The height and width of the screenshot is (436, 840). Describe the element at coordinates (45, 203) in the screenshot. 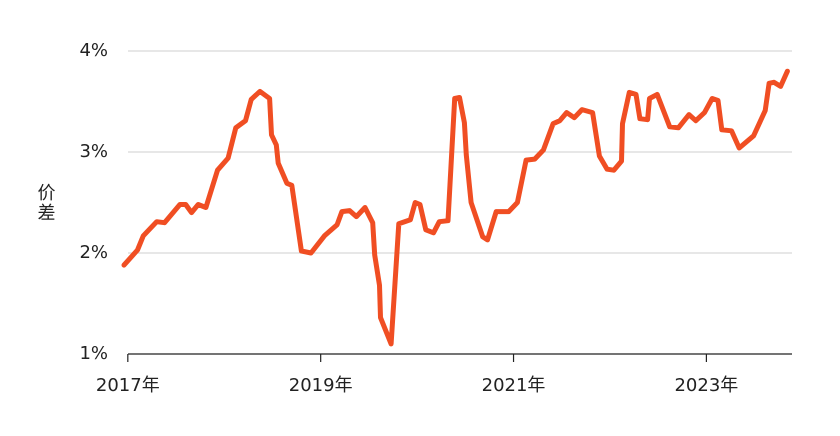

I see `y-axis-label: 价差` at that location.